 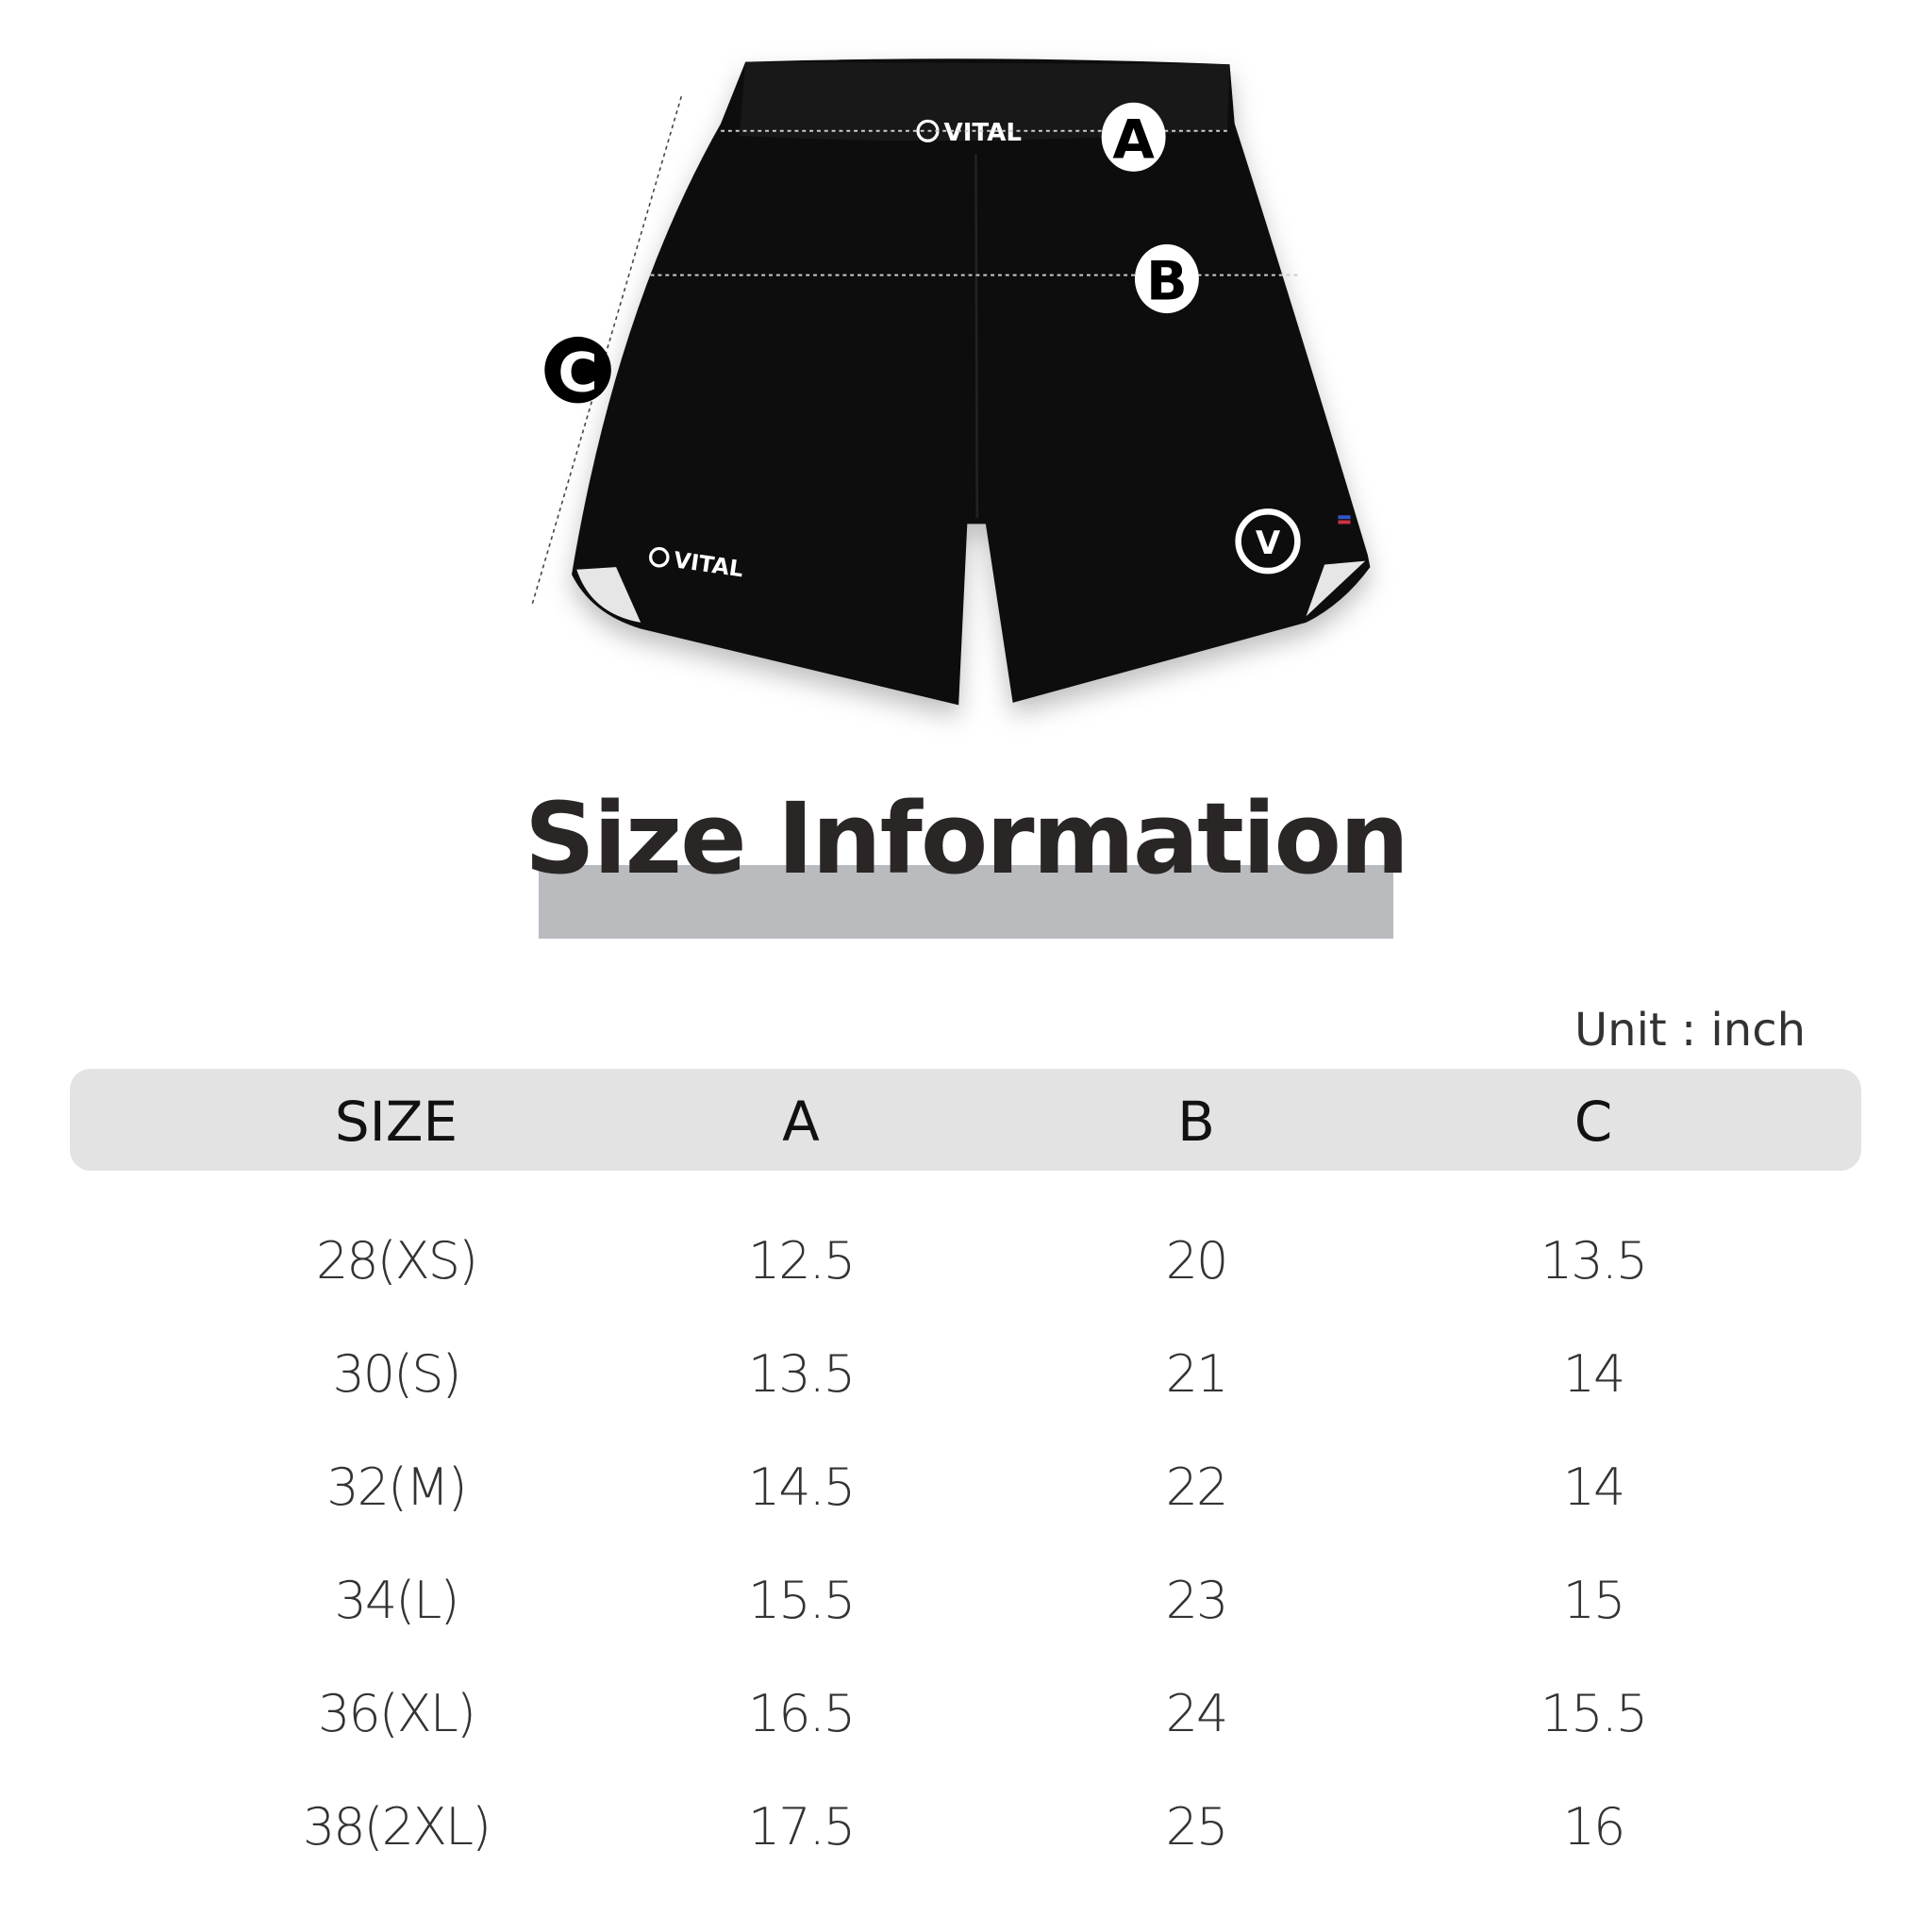 I want to click on cell-a: 12.5, so click(x=801, y=1261).